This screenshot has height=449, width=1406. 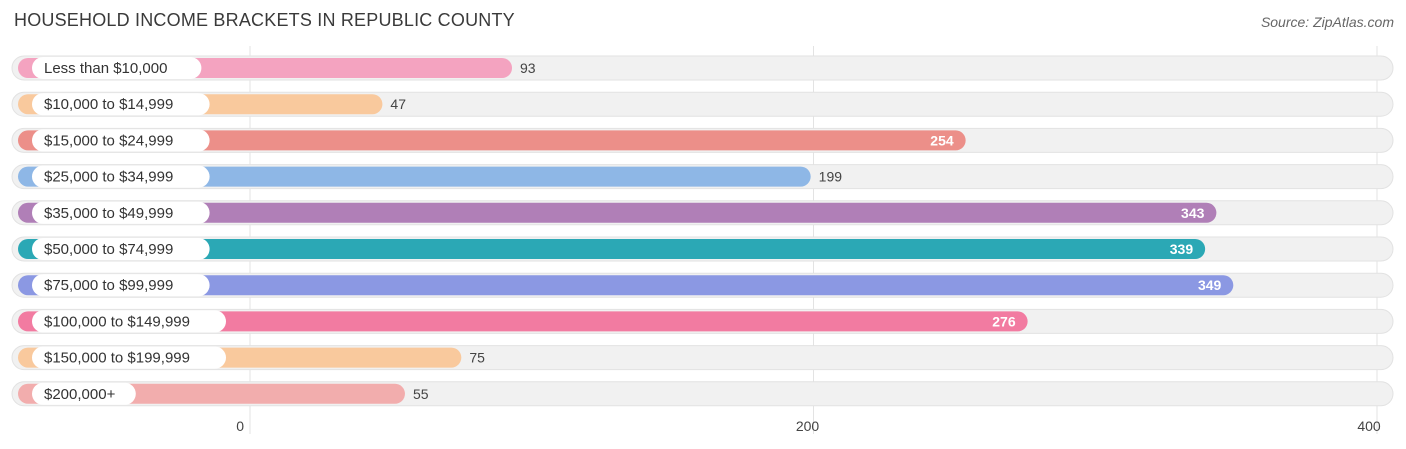 What do you see at coordinates (108, 249) in the screenshot?
I see `category-label: $50,000 to $74,999` at bounding box center [108, 249].